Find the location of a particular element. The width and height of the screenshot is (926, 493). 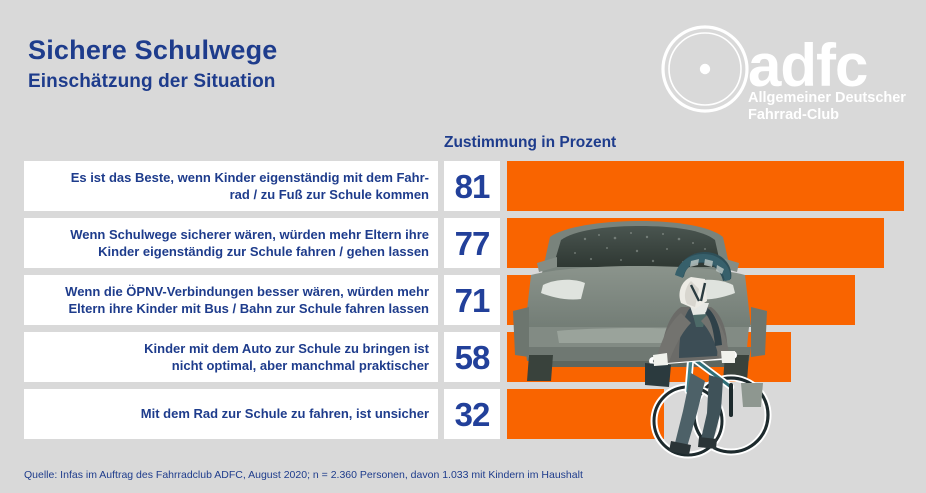

row-value: 81 is located at coordinates (472, 186).